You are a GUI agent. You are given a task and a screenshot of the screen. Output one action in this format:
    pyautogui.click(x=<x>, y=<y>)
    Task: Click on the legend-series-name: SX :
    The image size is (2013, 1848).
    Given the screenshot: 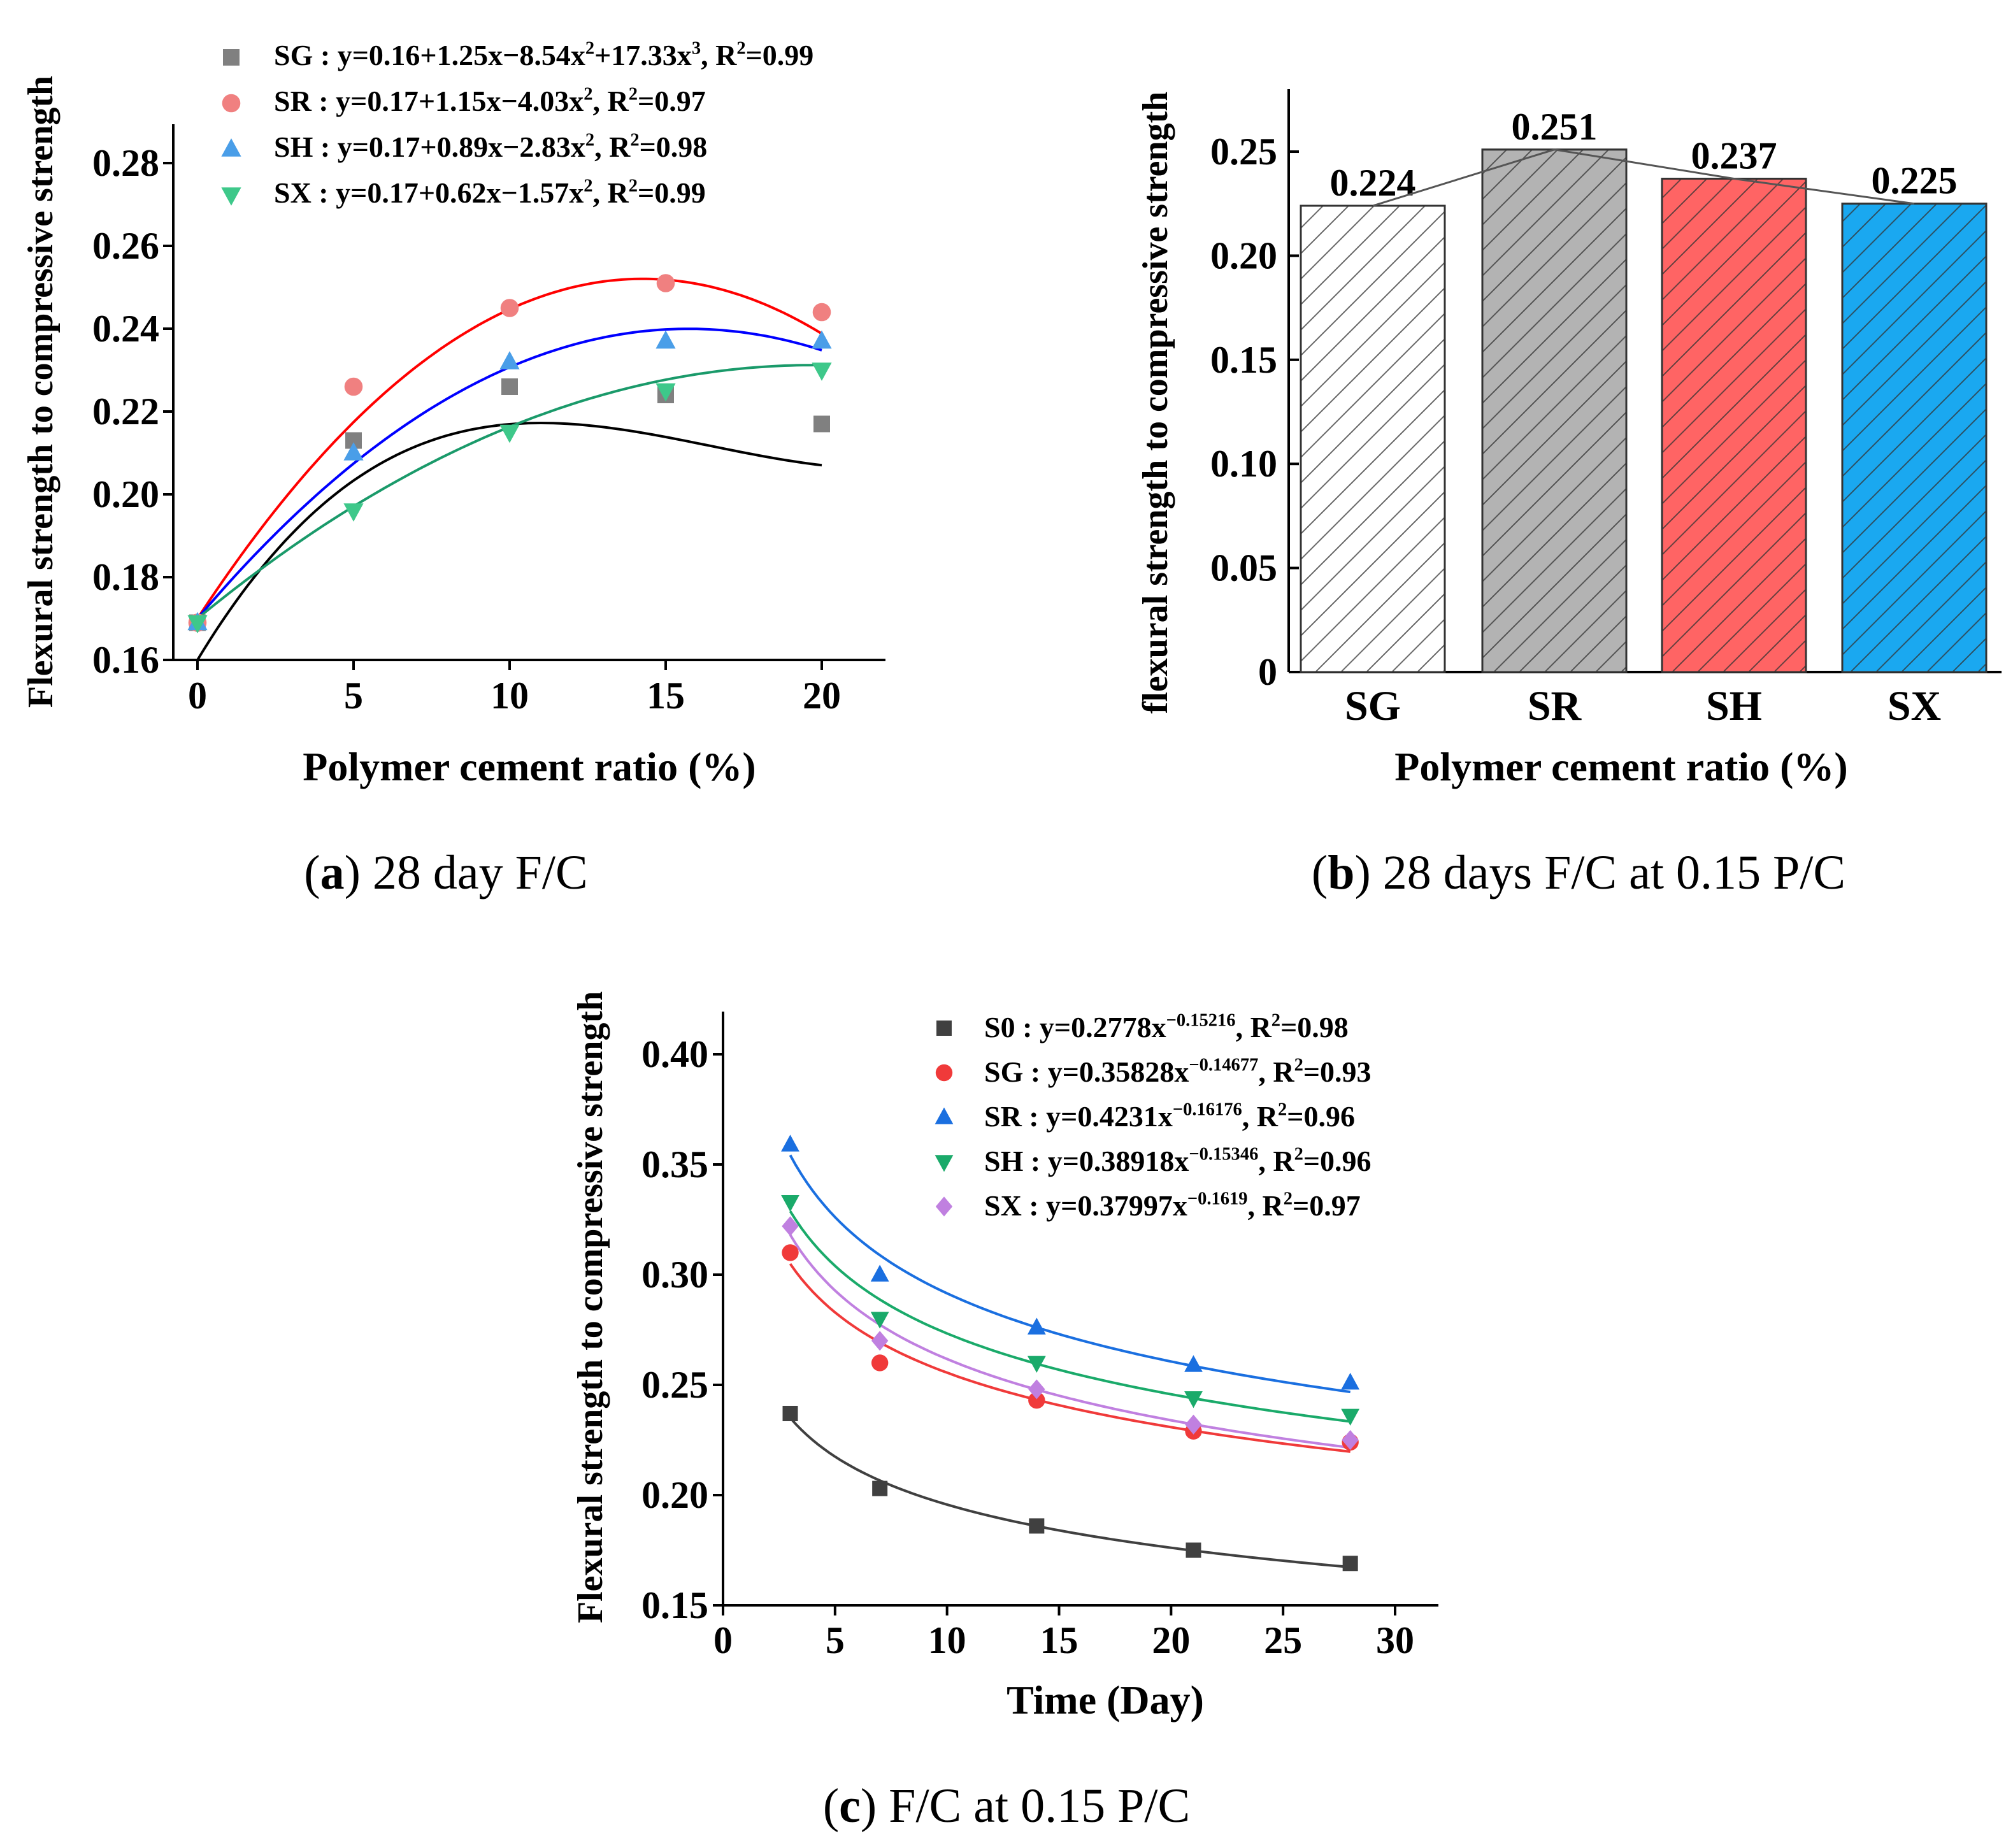 What is the action you would take?
    pyautogui.click(x=1015, y=1205)
    